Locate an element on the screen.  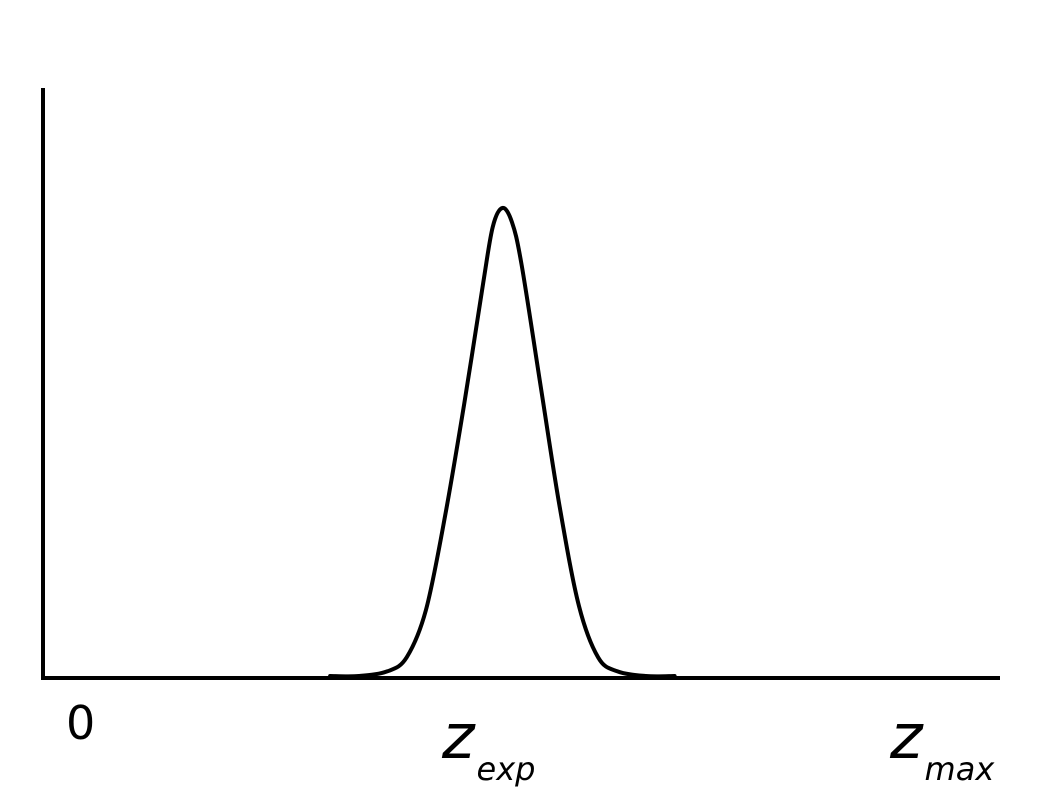
x-tick-zero-main: 0 is located at coordinates (81, 723).